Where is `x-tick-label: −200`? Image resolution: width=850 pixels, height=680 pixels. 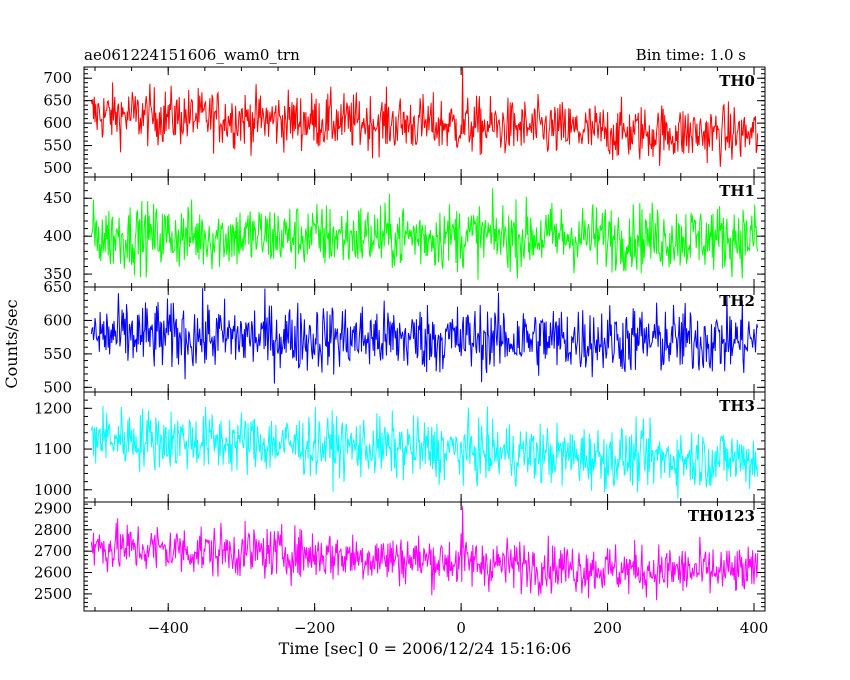
x-tick-label: −200 is located at coordinates (314, 628).